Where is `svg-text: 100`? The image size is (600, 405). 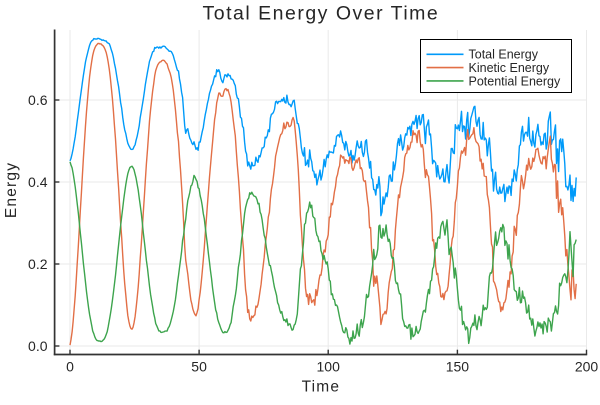 svg-text: 100 is located at coordinates (329, 367).